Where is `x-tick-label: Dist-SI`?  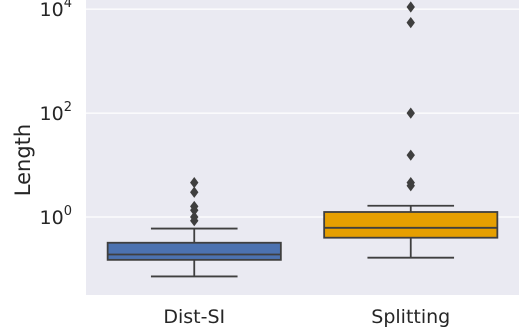 x-tick-label: Dist-SI is located at coordinates (194, 317).